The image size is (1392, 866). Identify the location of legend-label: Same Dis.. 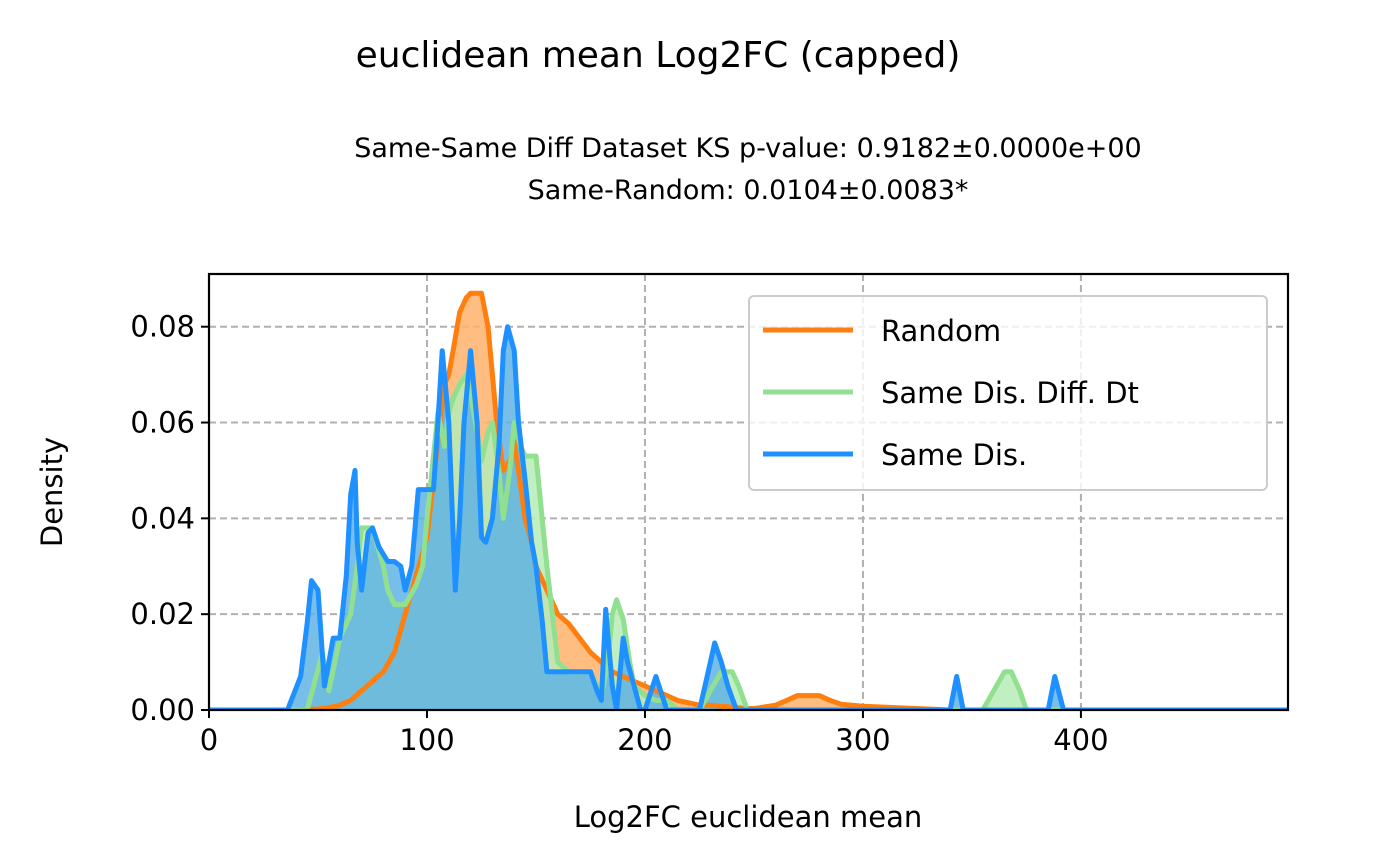
(954, 455).